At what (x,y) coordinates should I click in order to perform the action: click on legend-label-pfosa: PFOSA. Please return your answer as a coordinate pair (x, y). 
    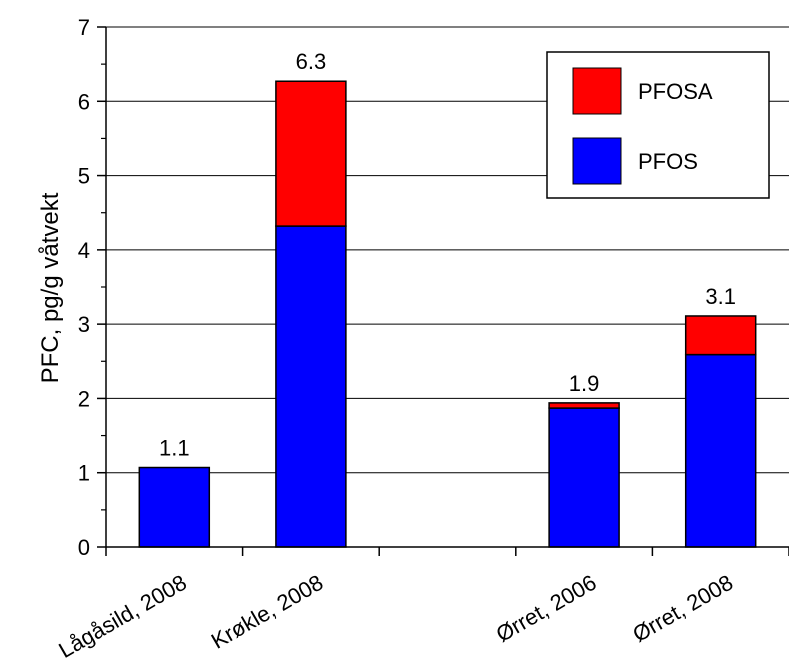
    Looking at the image, I should click on (675, 91).